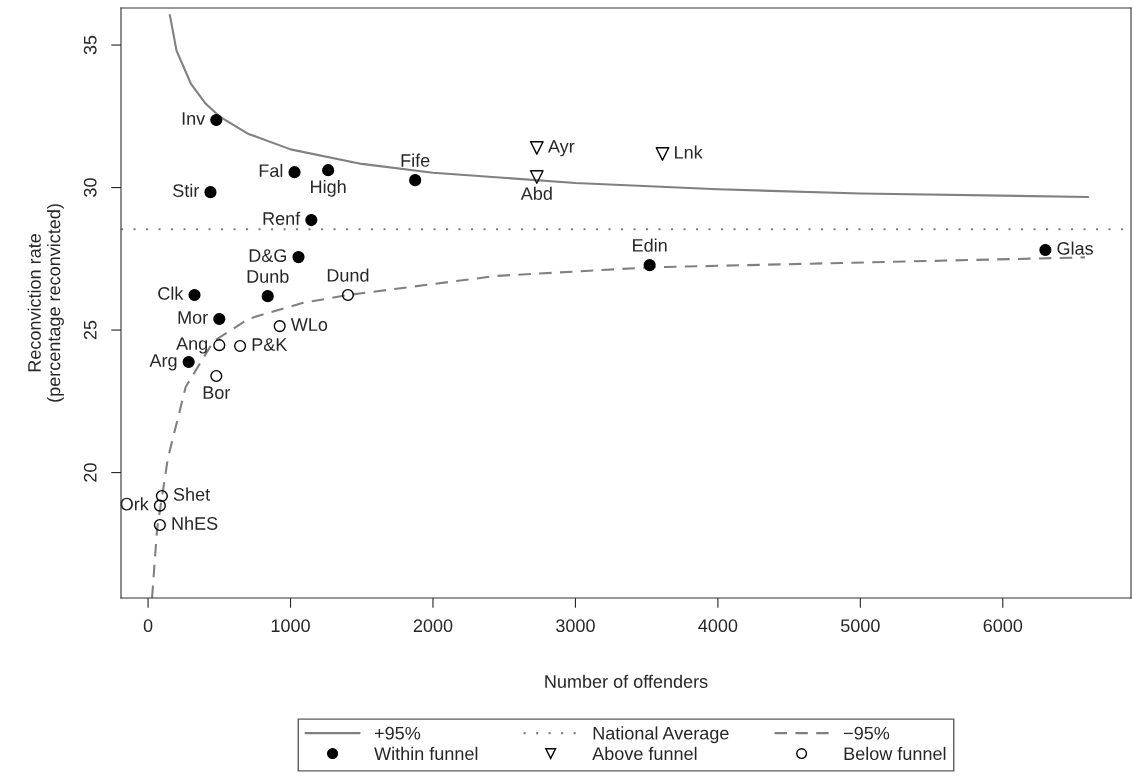 This screenshot has width=1133, height=776. I want to click on x-tick-label: 3000, so click(575, 626).